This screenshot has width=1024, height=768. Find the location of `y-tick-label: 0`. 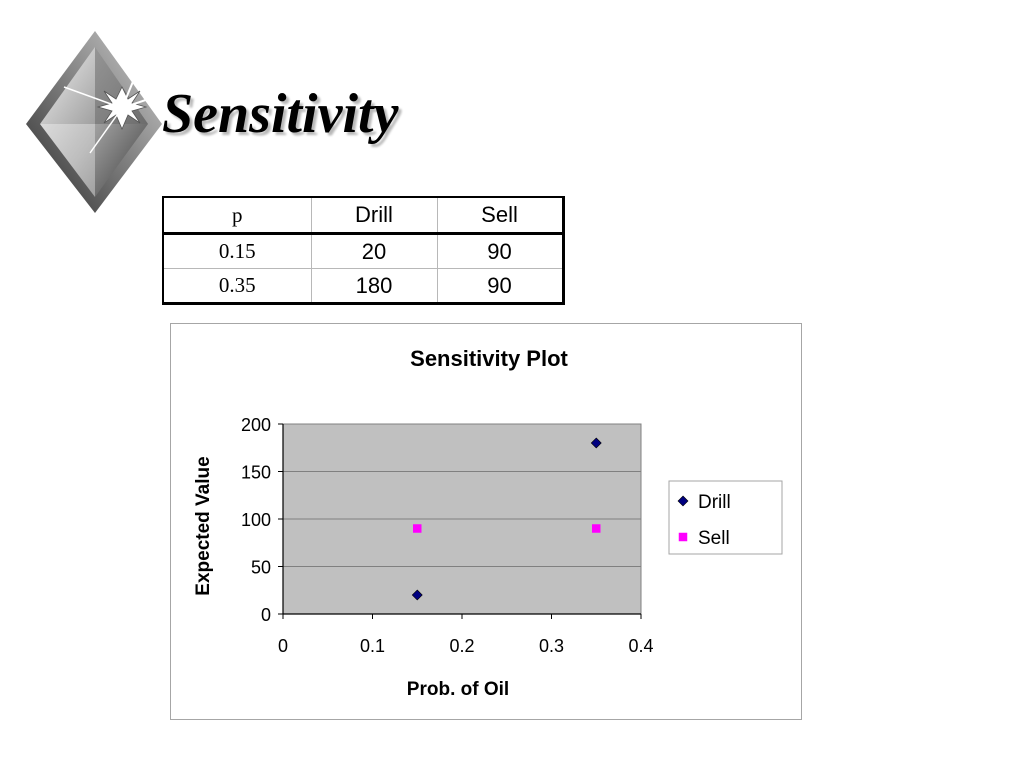

y-tick-label: 0 is located at coordinates (266, 615).